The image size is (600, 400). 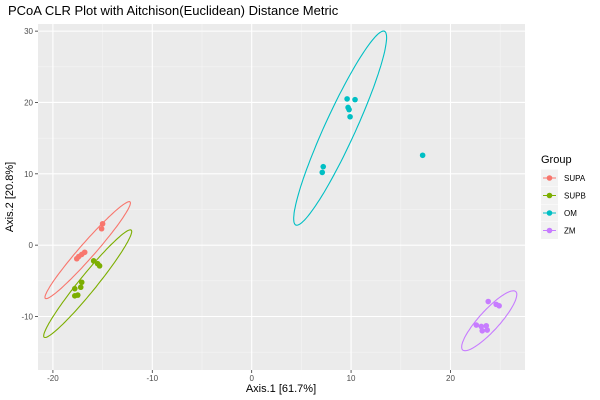 What do you see at coordinates (28, 31) in the screenshot?
I see `y-tick-label: 30` at bounding box center [28, 31].